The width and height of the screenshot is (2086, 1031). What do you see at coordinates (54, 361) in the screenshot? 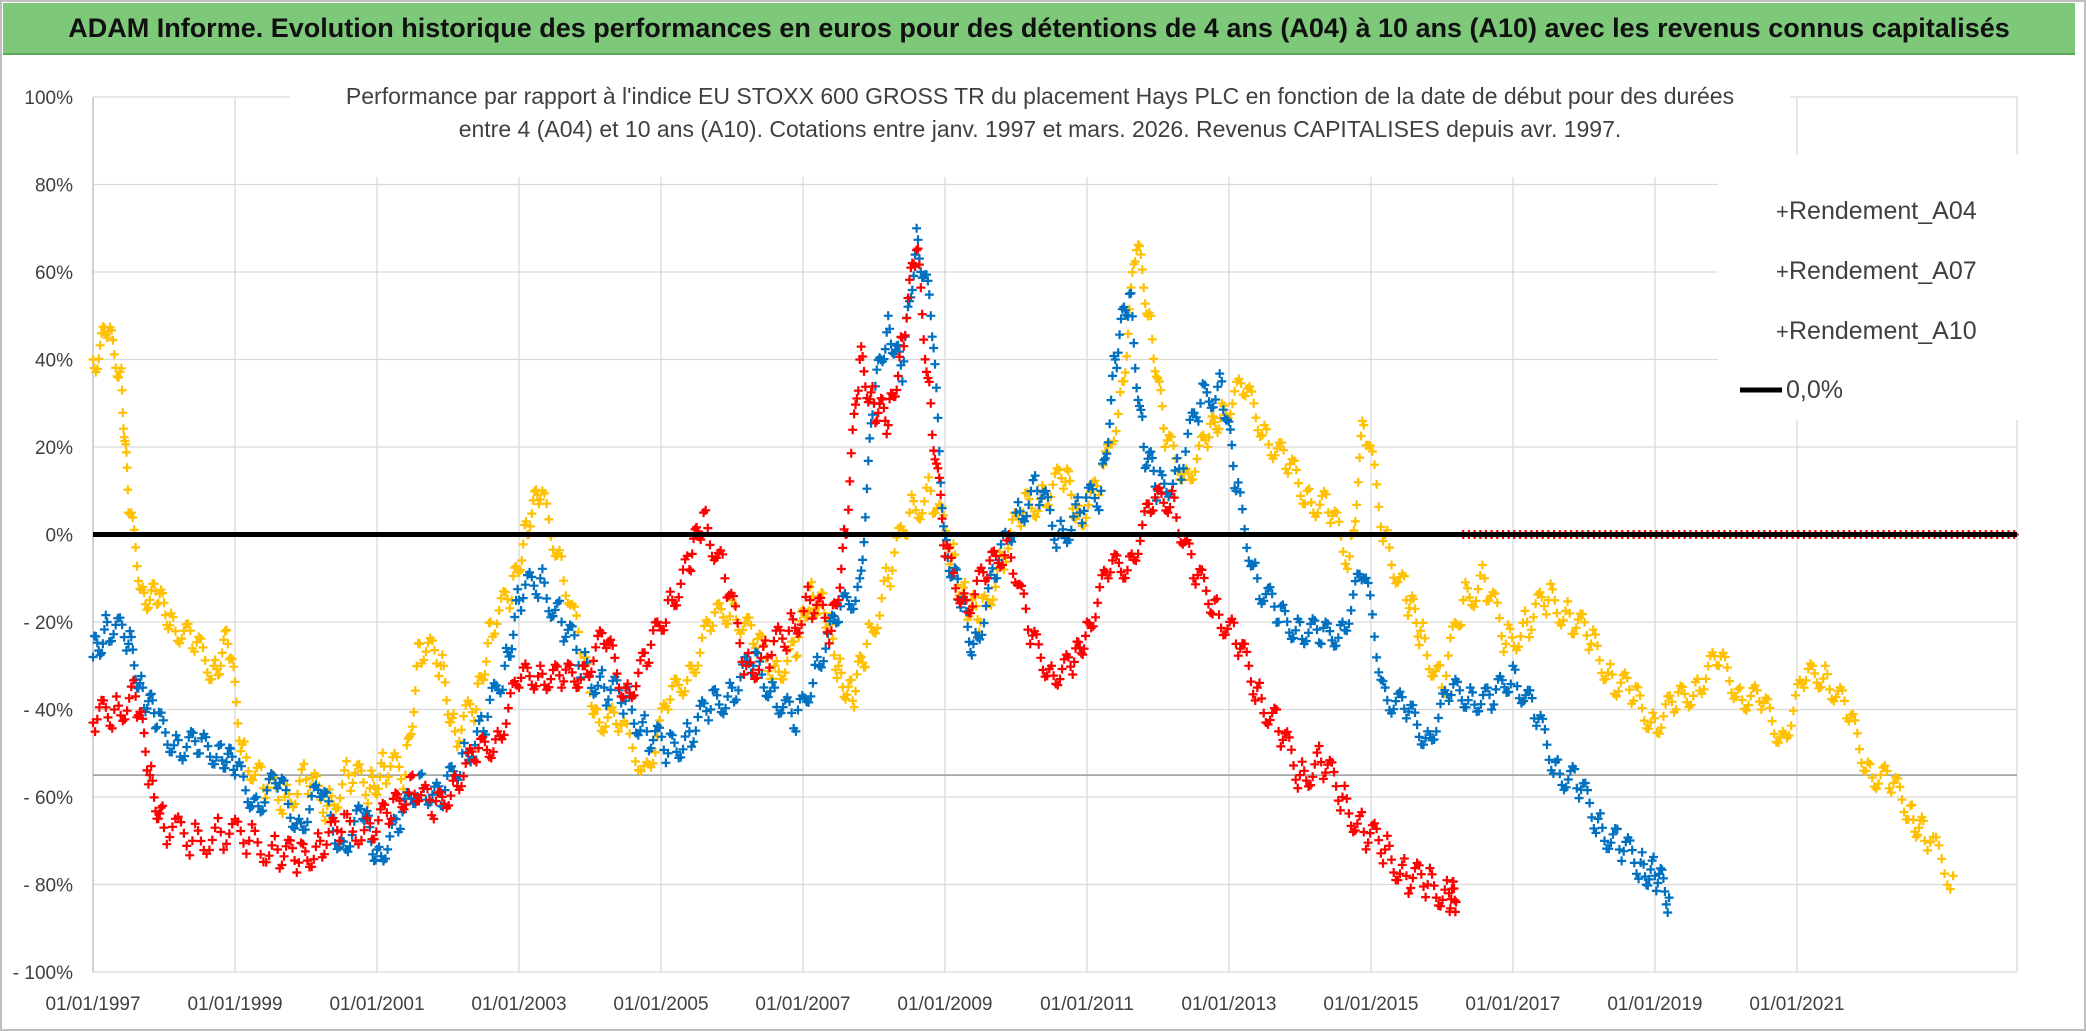
I see `y-tick-label: 40%` at bounding box center [54, 361].